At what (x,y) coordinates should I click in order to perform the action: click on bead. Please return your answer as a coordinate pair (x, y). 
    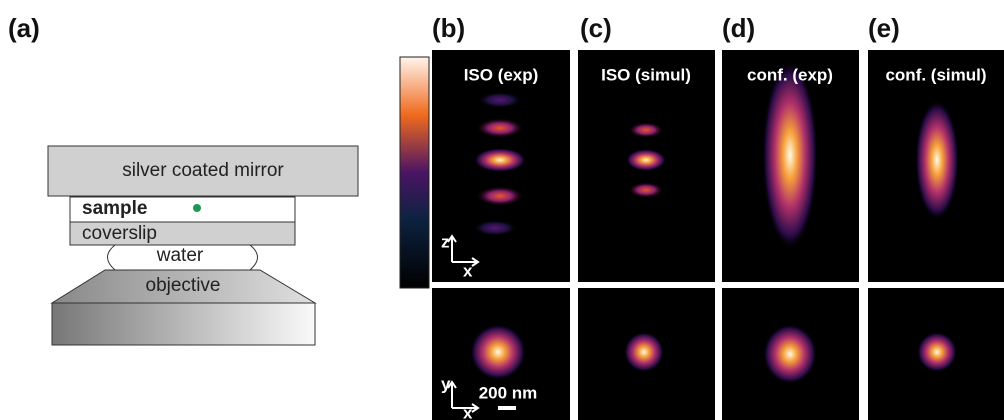
    Looking at the image, I should click on (197, 208).